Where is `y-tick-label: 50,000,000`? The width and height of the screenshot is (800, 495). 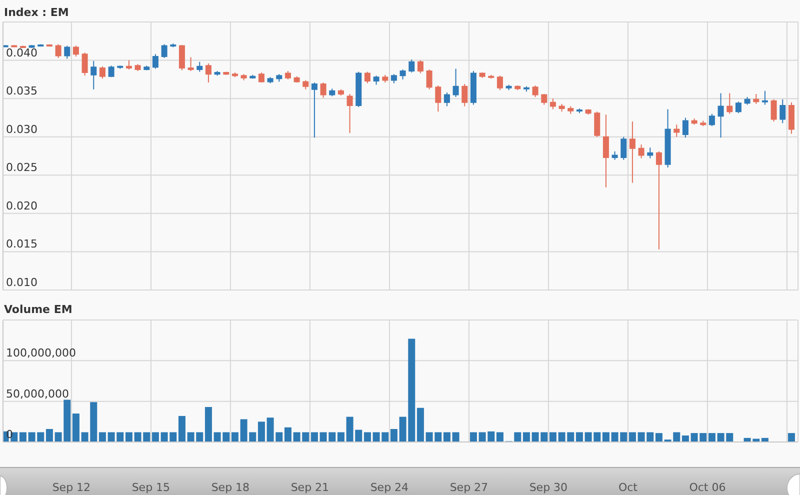
y-tick-label: 50,000,000 is located at coordinates (37, 393).